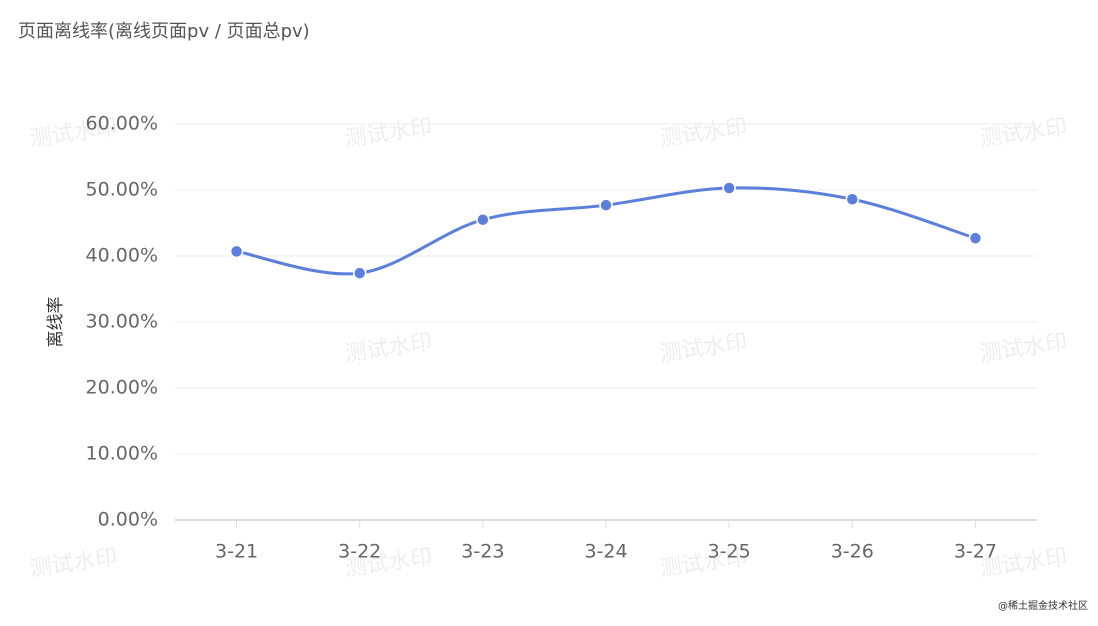 The height and width of the screenshot is (626, 1098). I want to click on y-tick-label: 10.00%, so click(122, 454).